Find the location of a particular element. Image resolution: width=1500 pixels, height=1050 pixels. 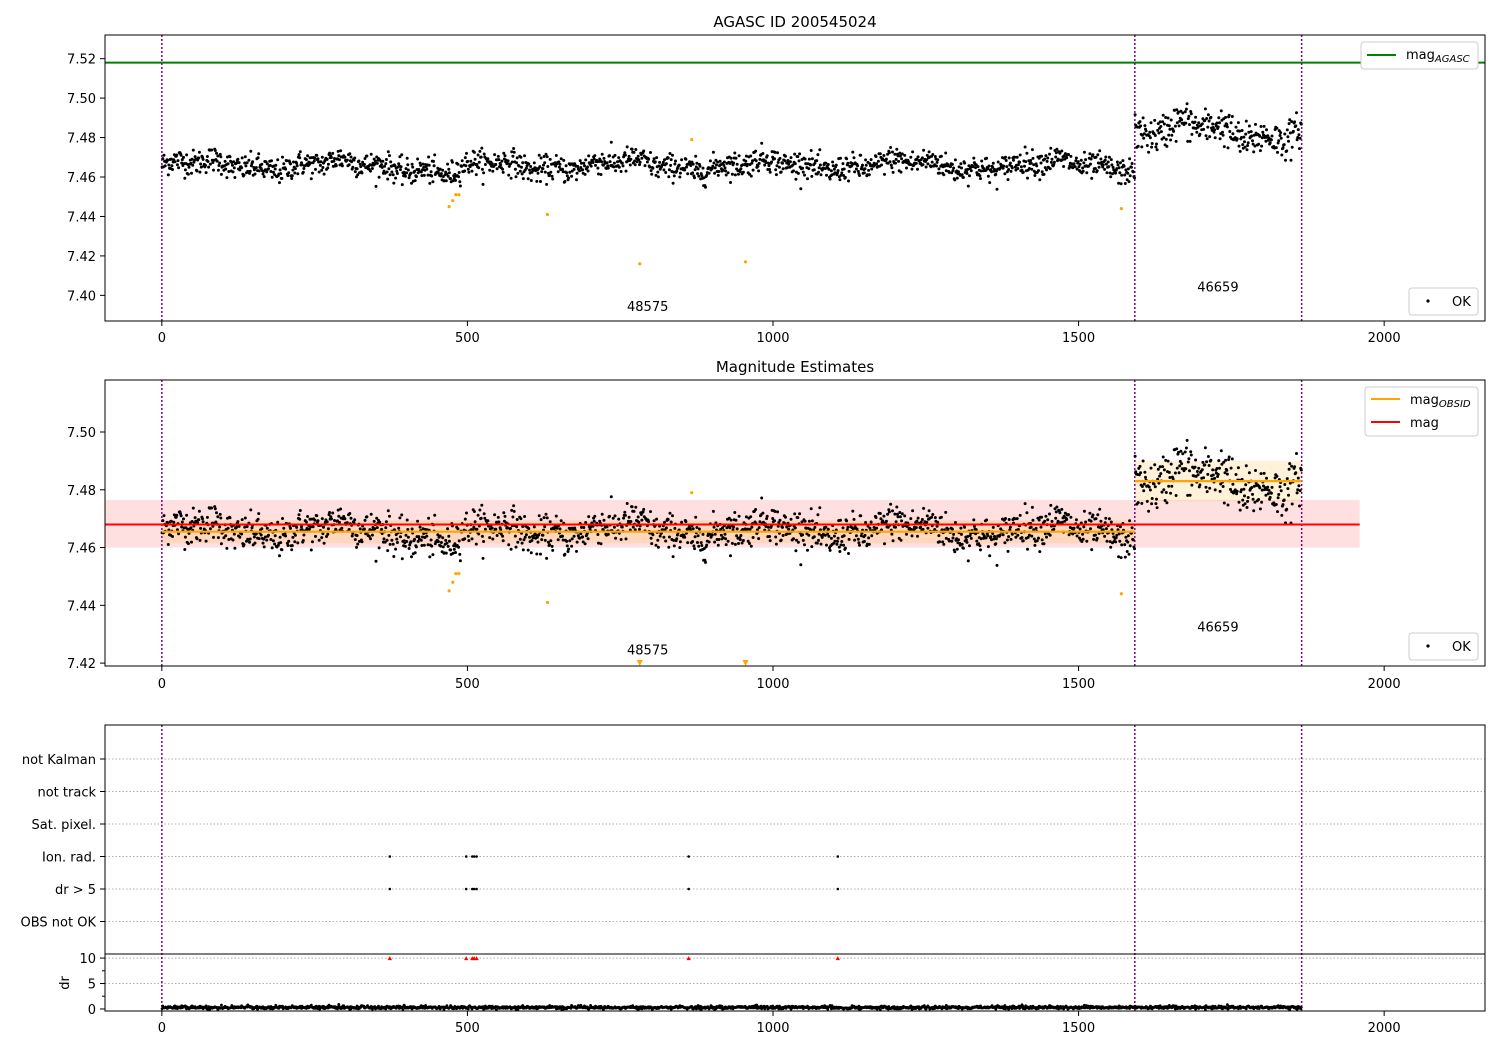

dr-point is located at coordinates (206, 1006).